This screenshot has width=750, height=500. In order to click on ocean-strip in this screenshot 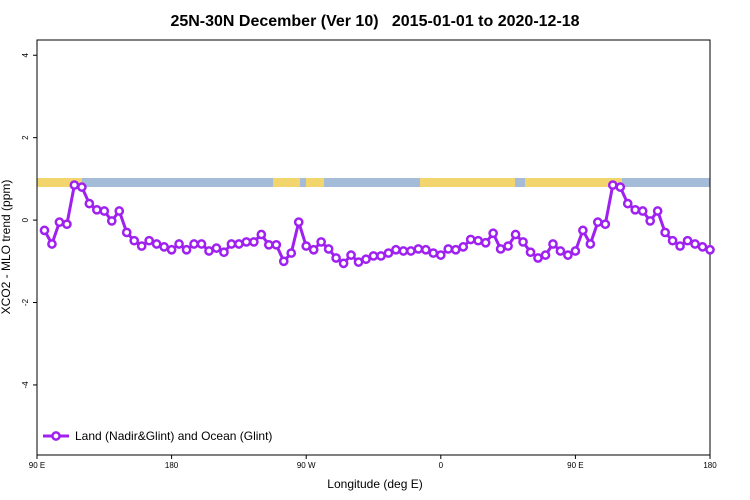, I will do `click(373, 182)`.